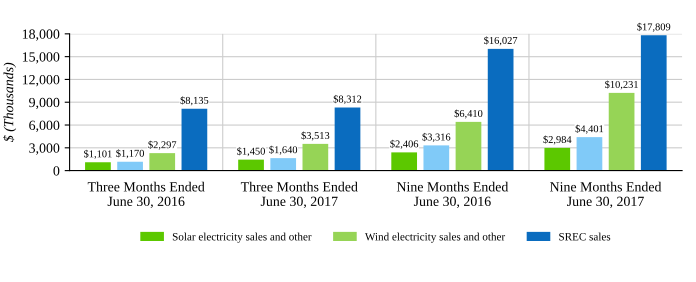 This screenshot has height=282, width=696. I want to click on data-label: $2,406, so click(404, 144).